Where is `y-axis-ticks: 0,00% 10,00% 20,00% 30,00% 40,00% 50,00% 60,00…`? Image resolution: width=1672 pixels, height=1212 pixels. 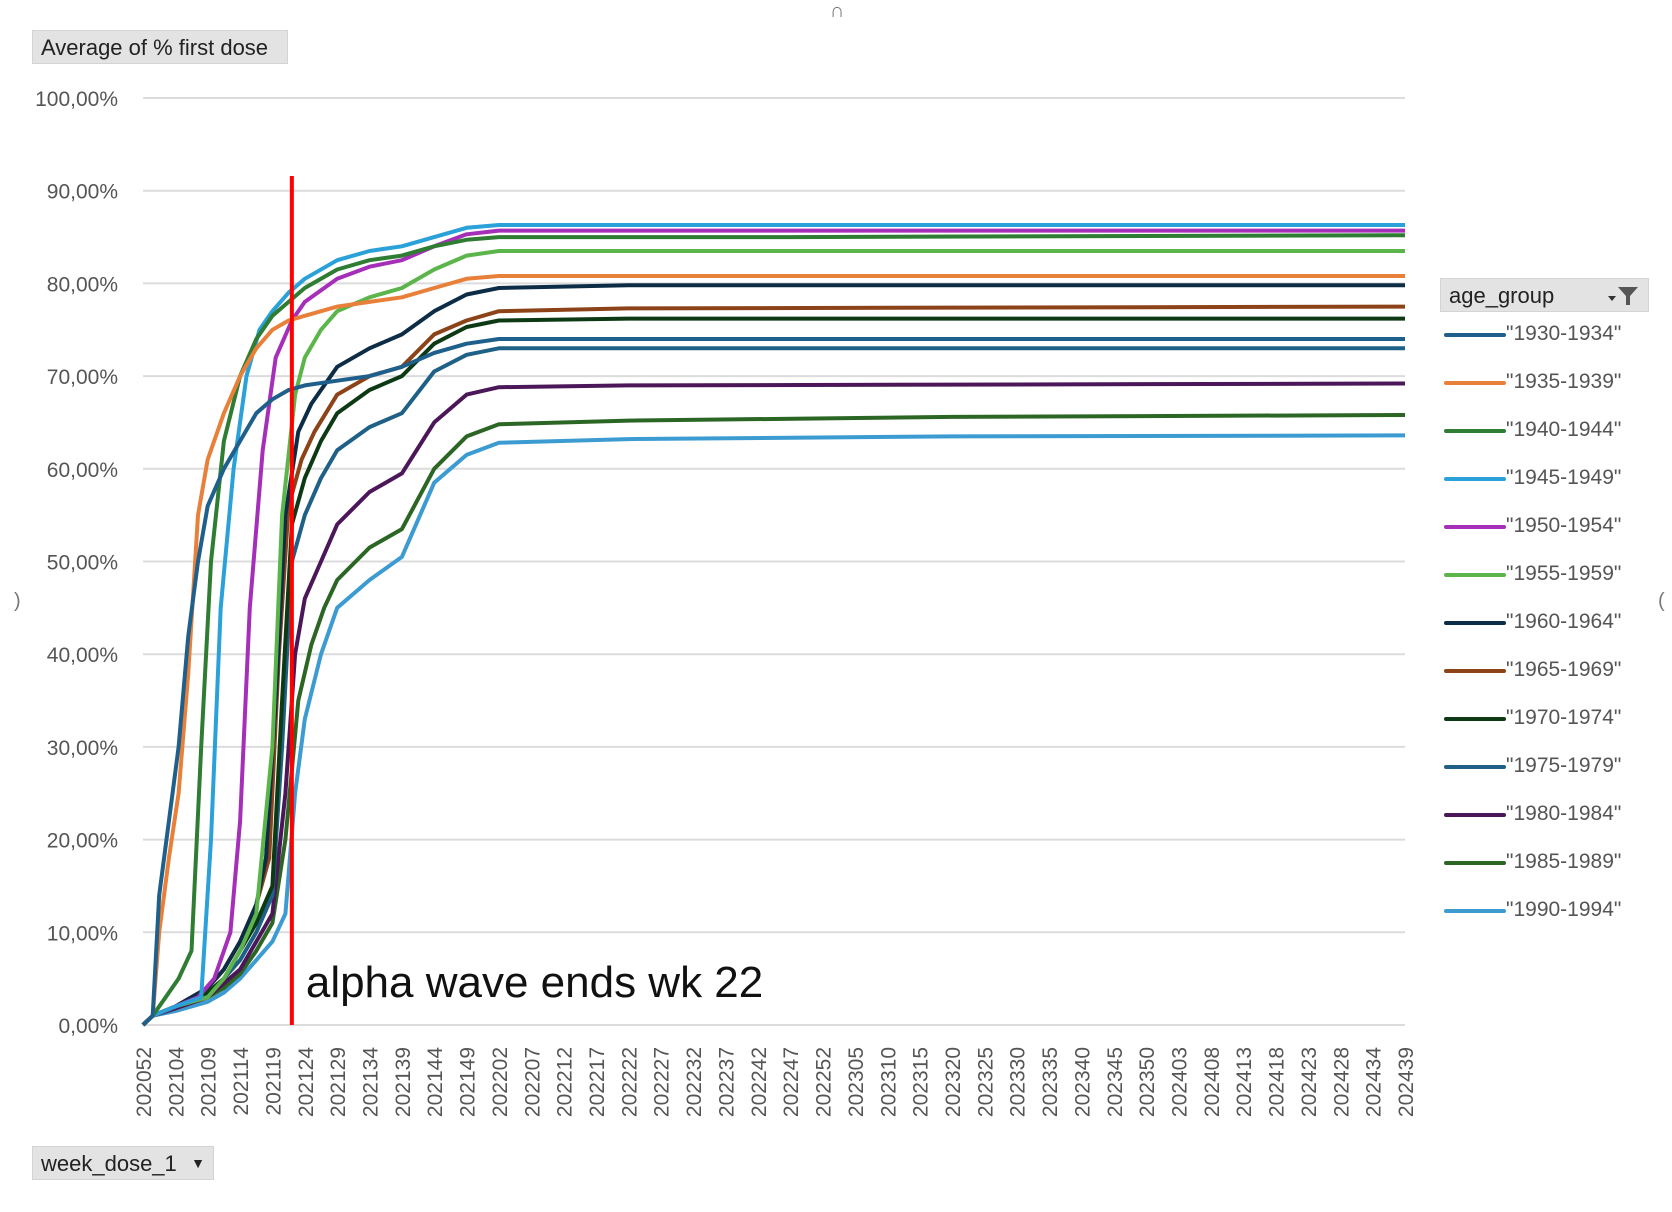
y-axis-ticks: 0,00% 10,00% 20,00% 30,00% 40,00% 50,00% 60,00… is located at coordinates (76, 563).